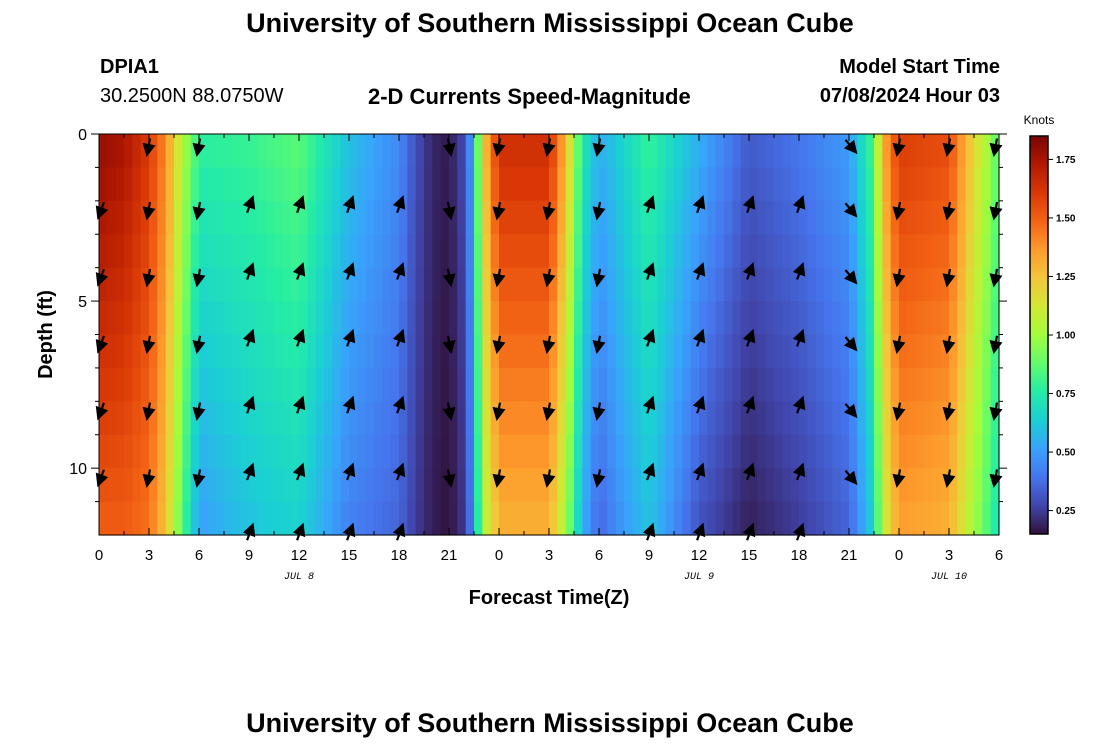 This screenshot has width=1100, height=750. I want to click on colorbar-gradient, so click(1039, 335).